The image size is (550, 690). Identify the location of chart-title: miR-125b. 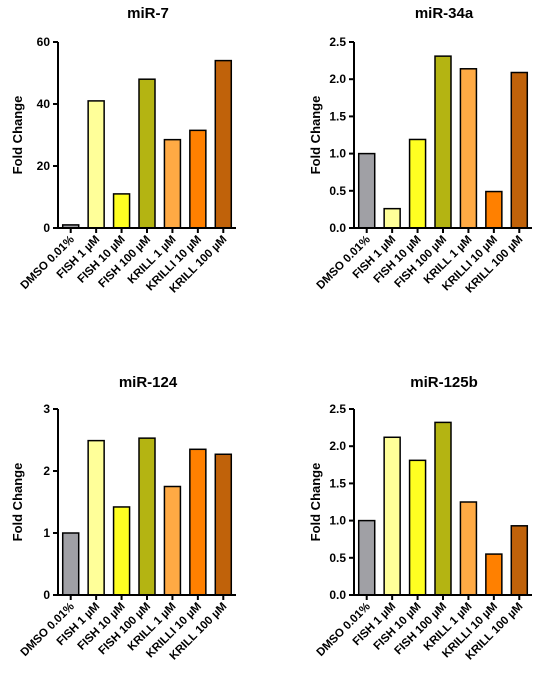
(444, 382).